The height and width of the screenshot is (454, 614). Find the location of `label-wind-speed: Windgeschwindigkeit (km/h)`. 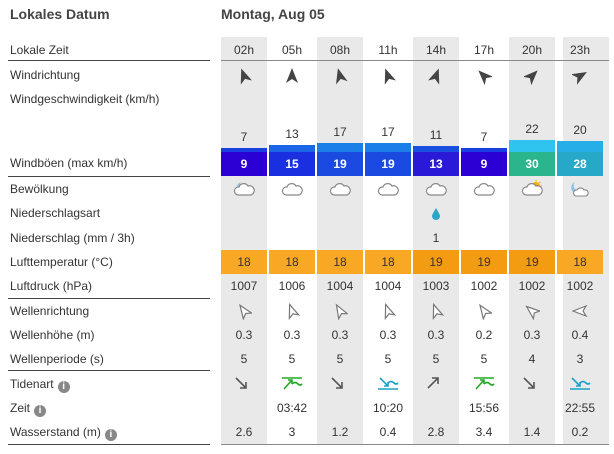

label-wind-speed: Windgeschwindigkeit (km/h) is located at coordinates (85, 99).